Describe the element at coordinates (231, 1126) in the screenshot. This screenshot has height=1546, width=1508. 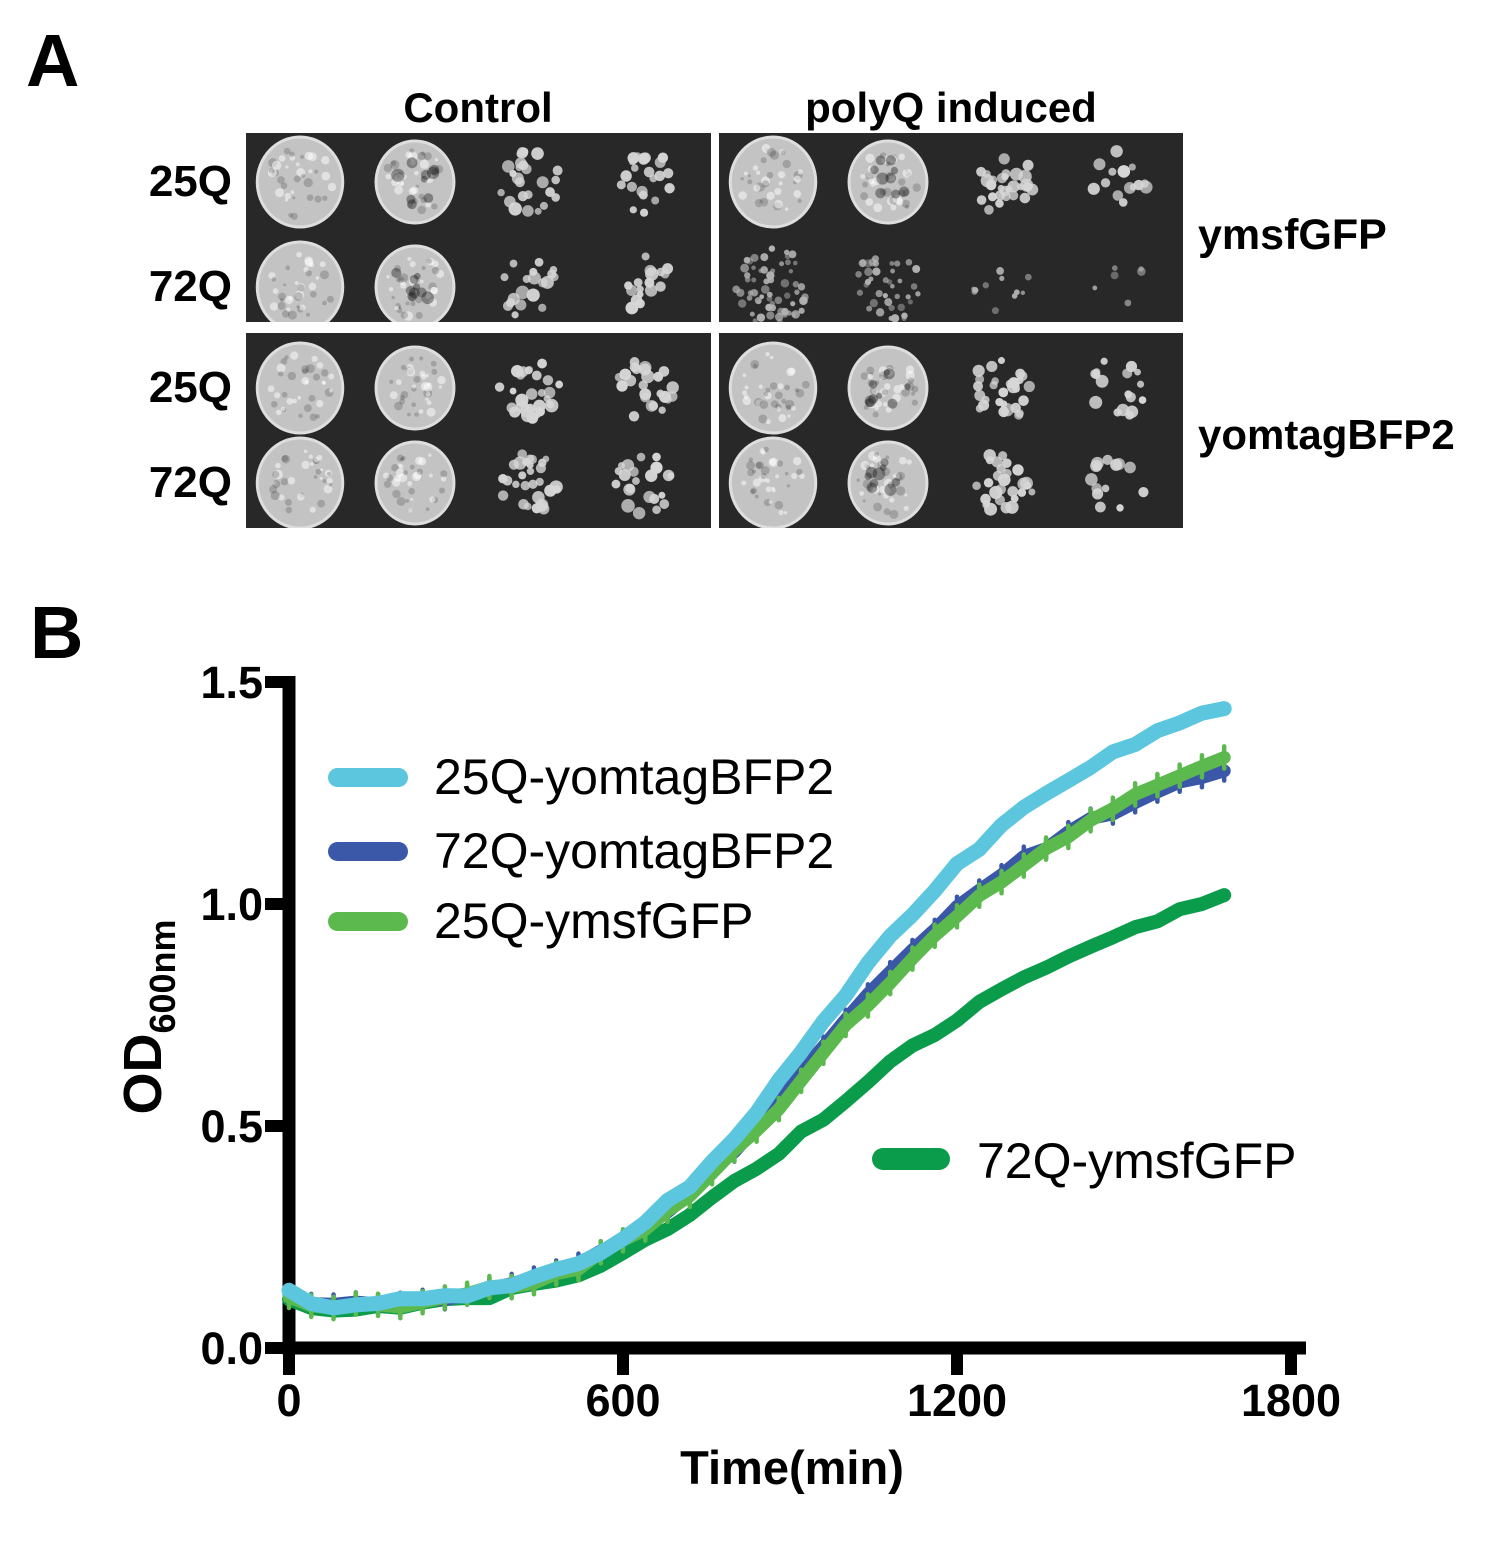
I see `y-tick-label-0-5: 0.5` at that location.